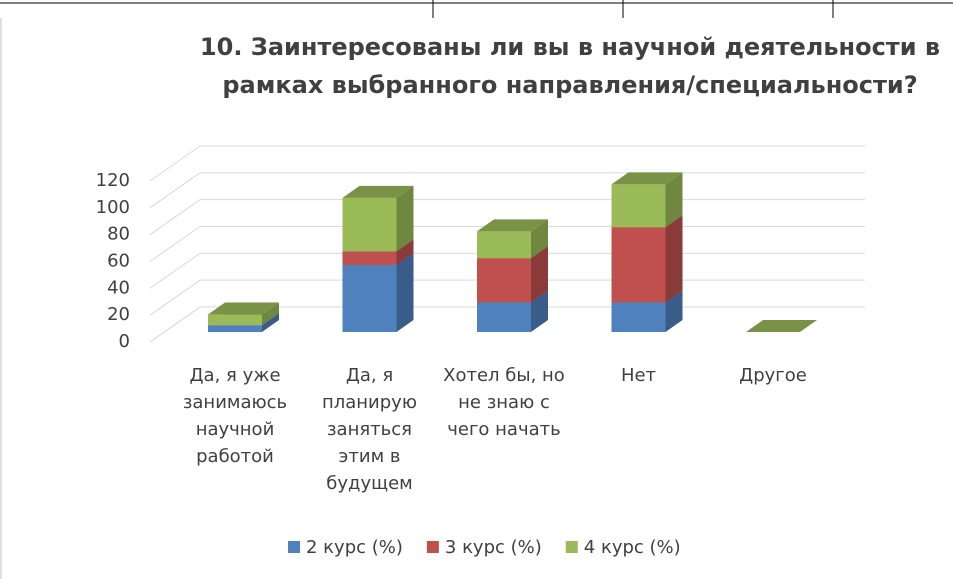 The image size is (953, 579). I want to click on y-tick-label: 100, so click(113, 207).